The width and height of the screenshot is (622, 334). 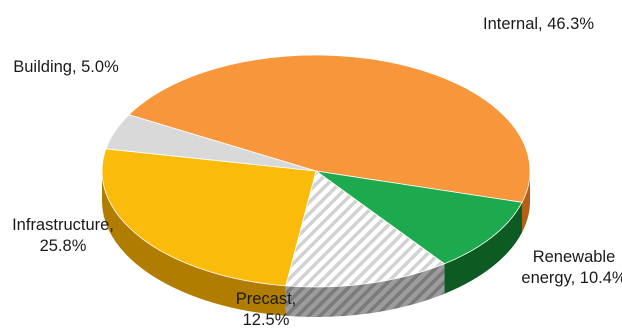 What do you see at coordinates (66, 67) in the screenshot?
I see `data-label-building: Building, 5.0%` at bounding box center [66, 67].